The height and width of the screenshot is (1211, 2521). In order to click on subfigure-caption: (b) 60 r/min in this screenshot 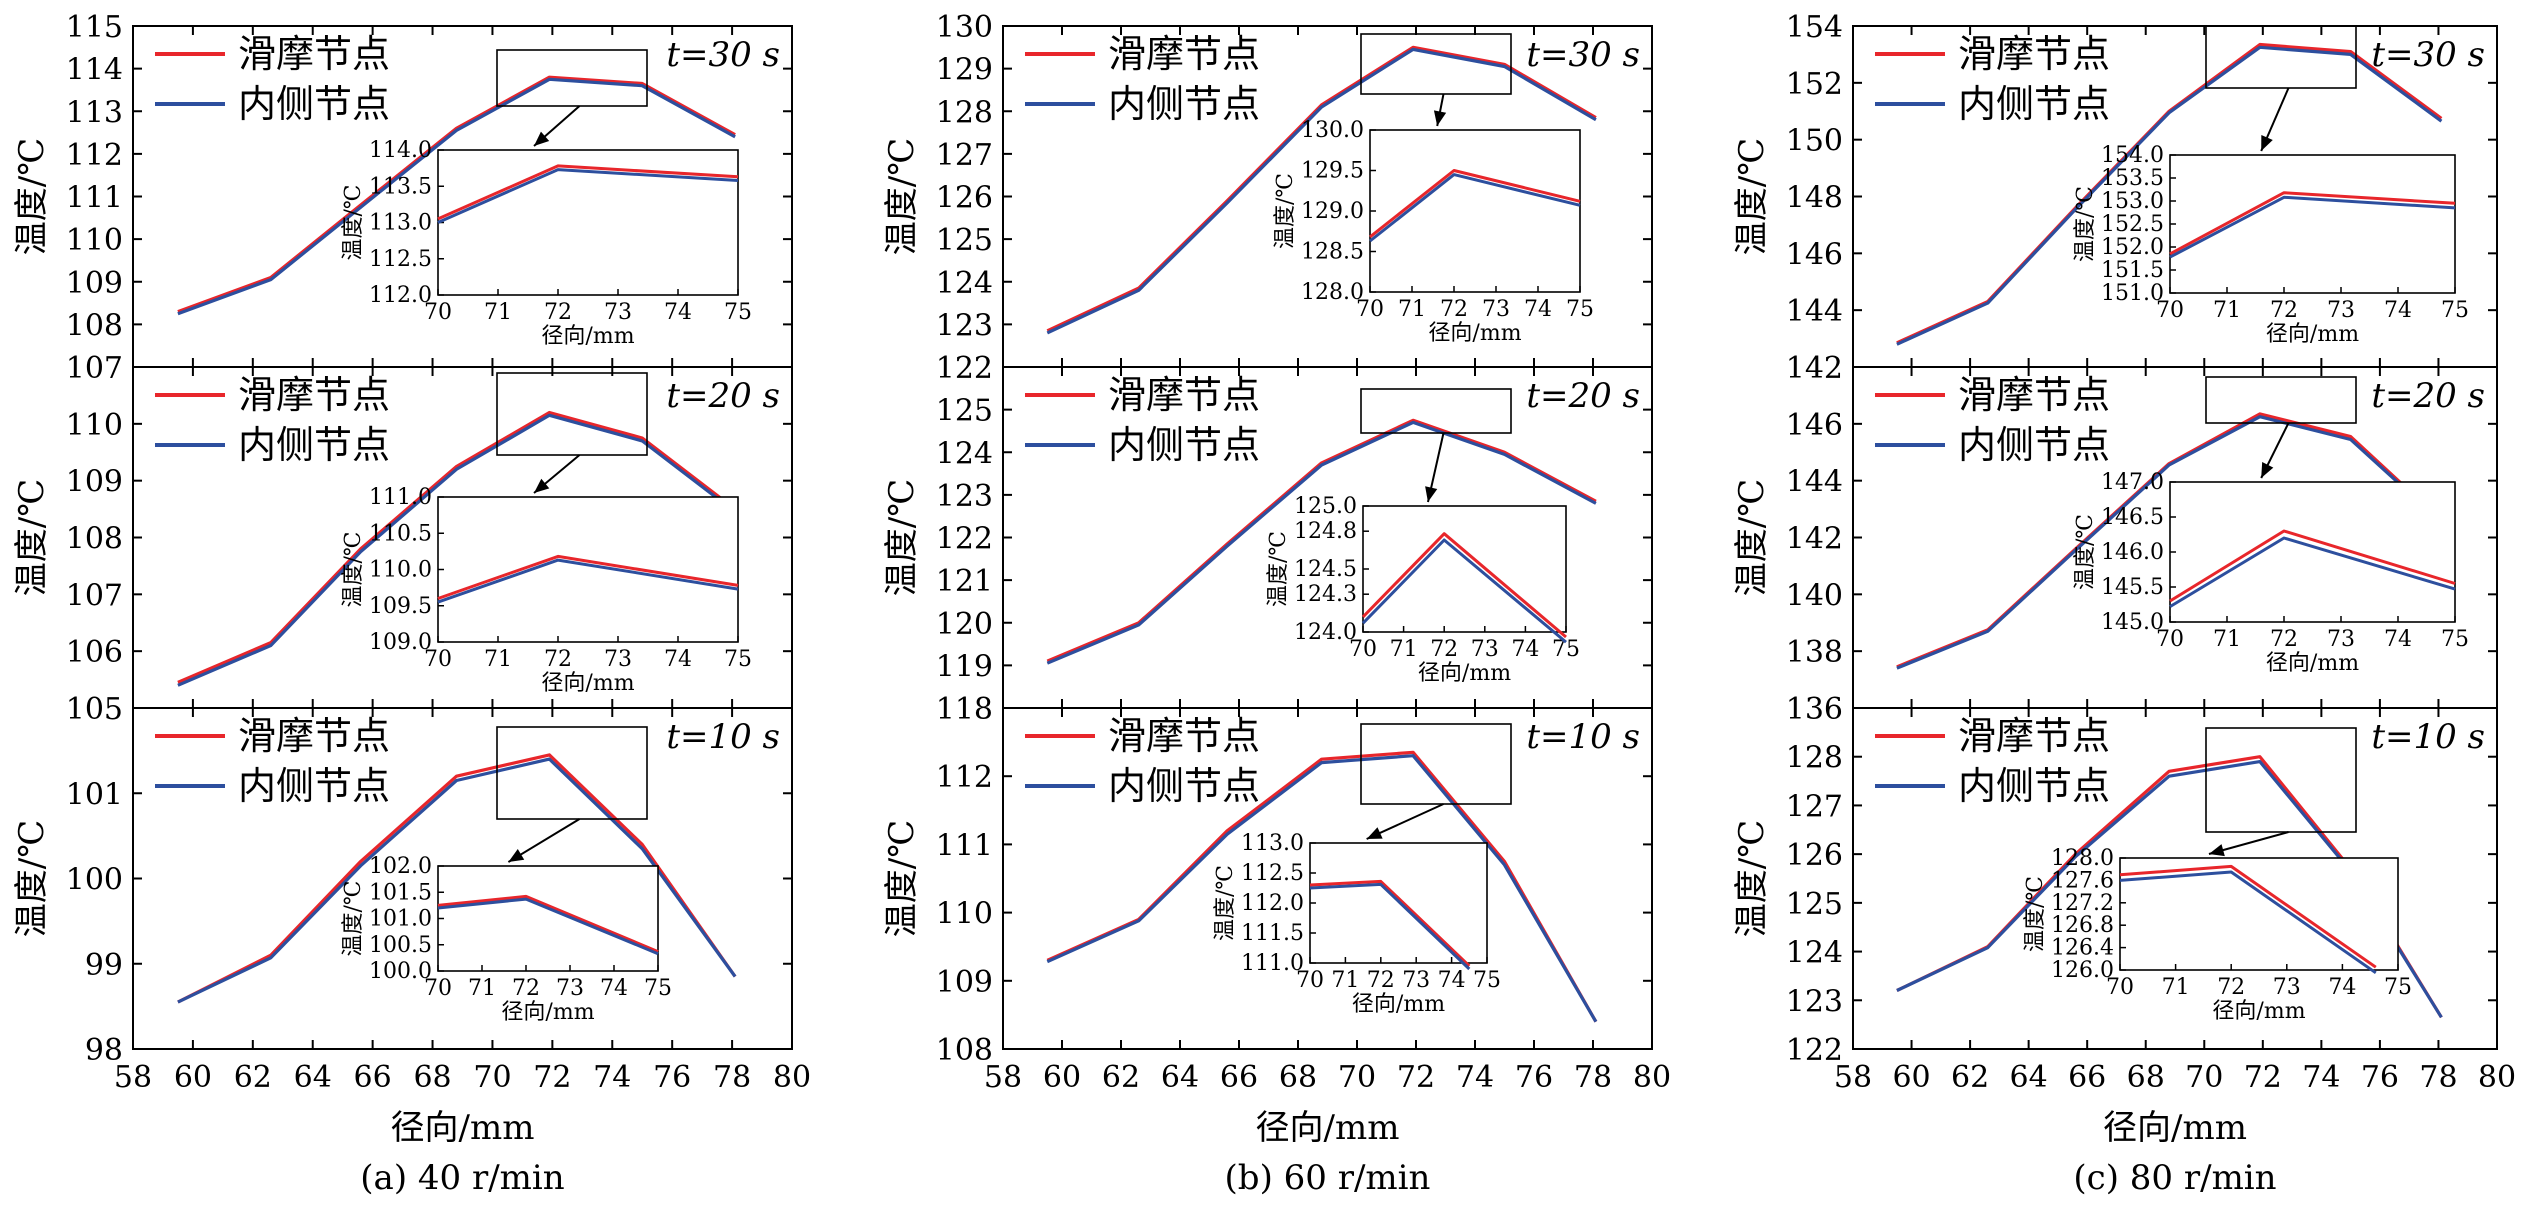, I will do `click(1328, 1178)`.